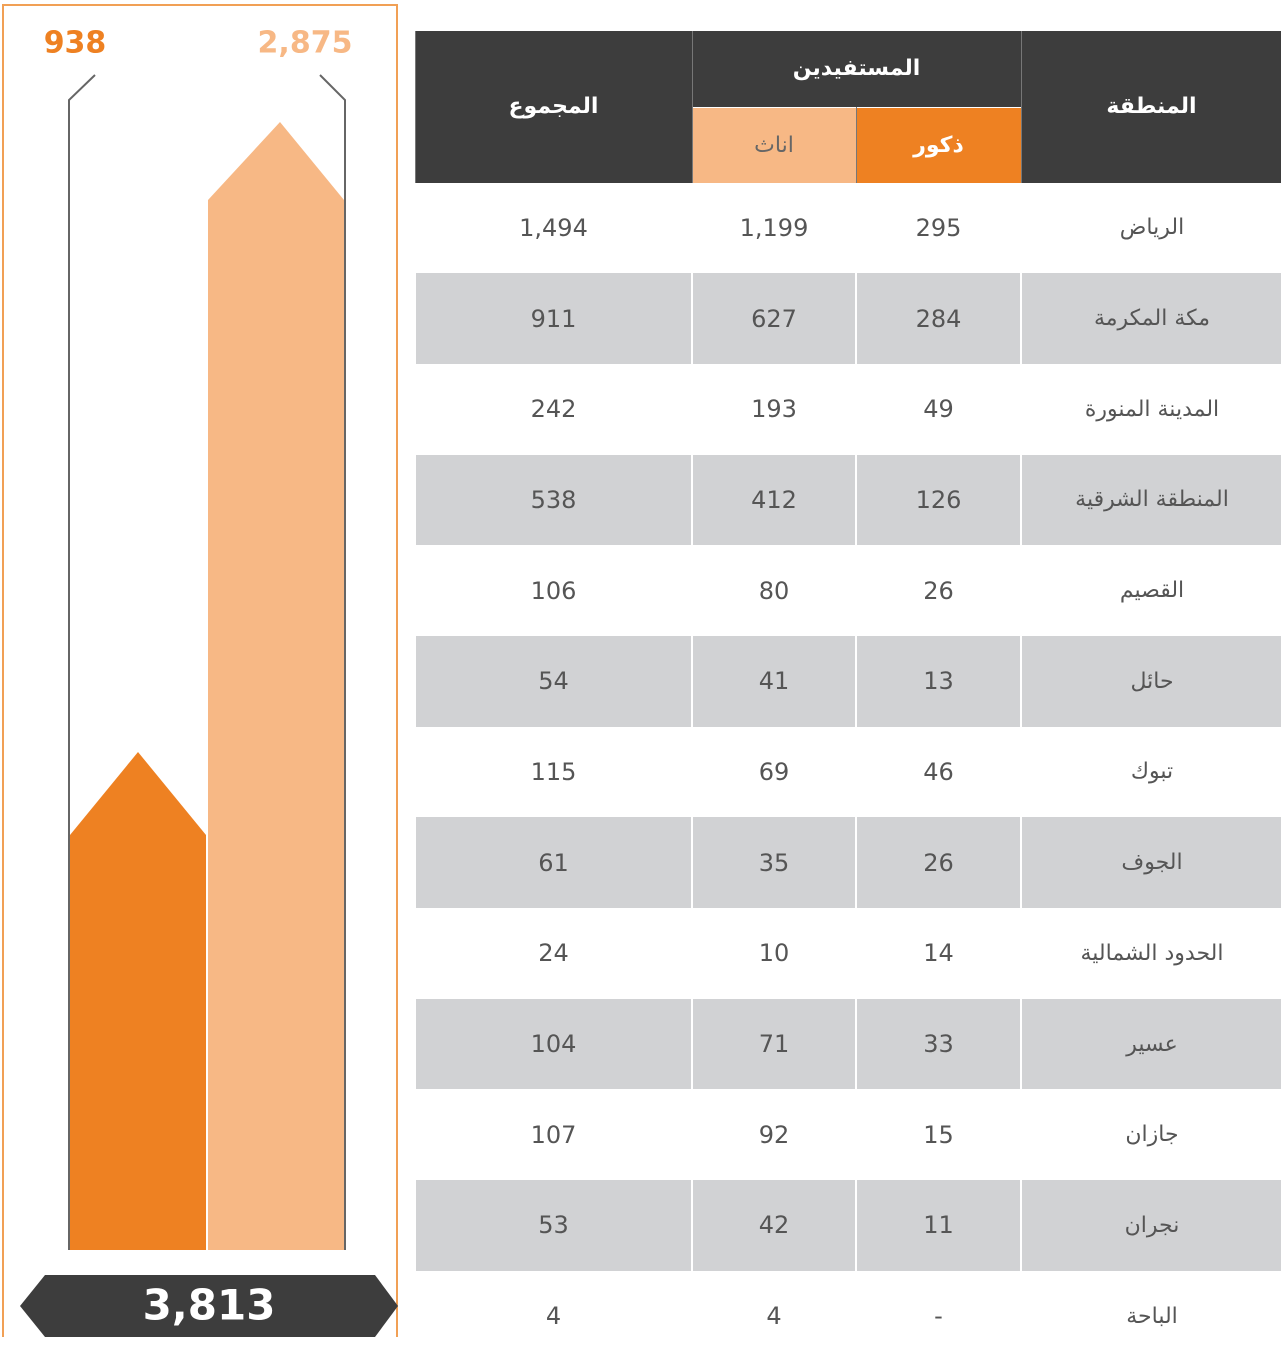 The height and width of the screenshot is (1361, 1281). I want to click on cell-region: الجوف, so click(1151, 862).